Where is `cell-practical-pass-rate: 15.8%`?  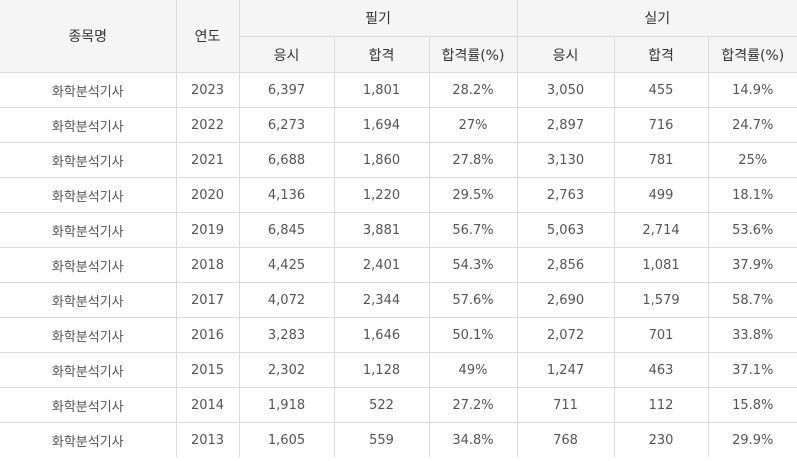 cell-practical-pass-rate: 15.8% is located at coordinates (752, 405).